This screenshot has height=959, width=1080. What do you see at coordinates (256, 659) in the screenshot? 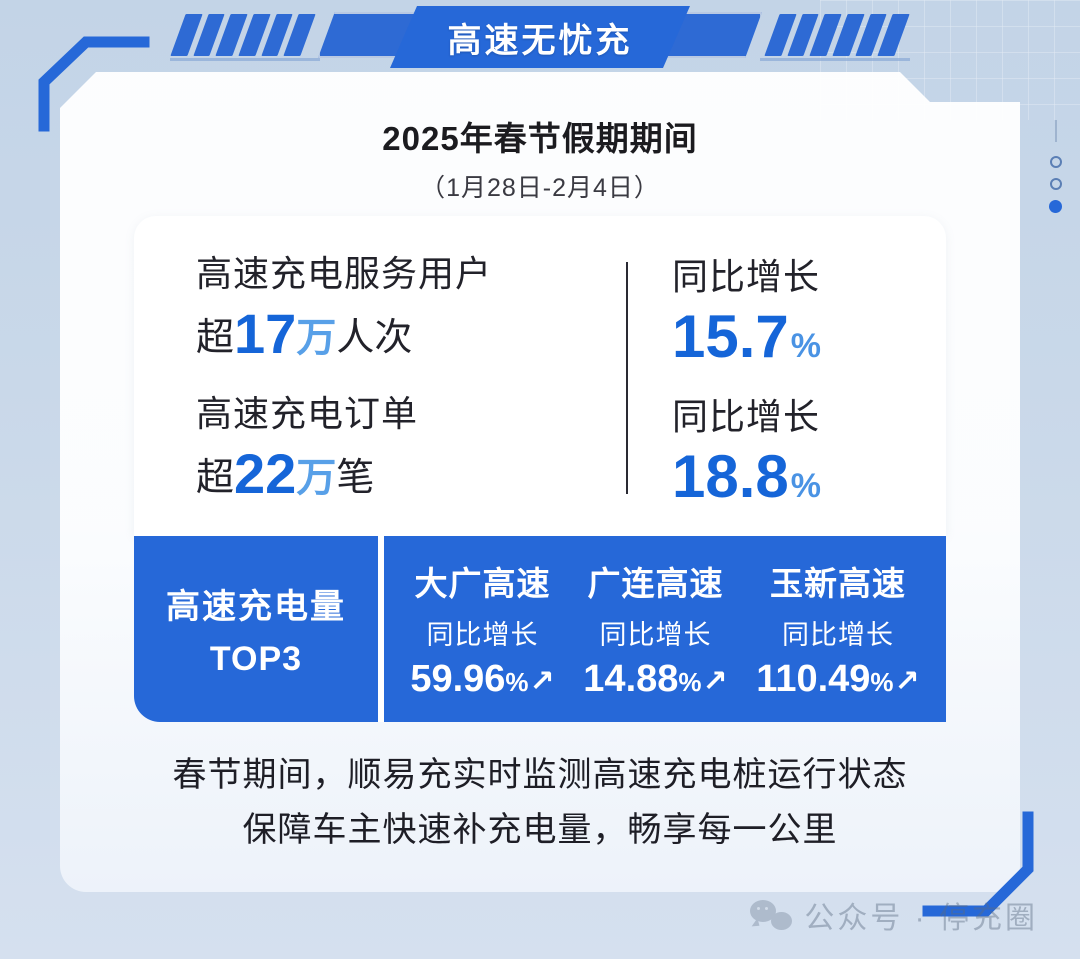
I see `top3-title-line2: TOP3` at bounding box center [256, 659].